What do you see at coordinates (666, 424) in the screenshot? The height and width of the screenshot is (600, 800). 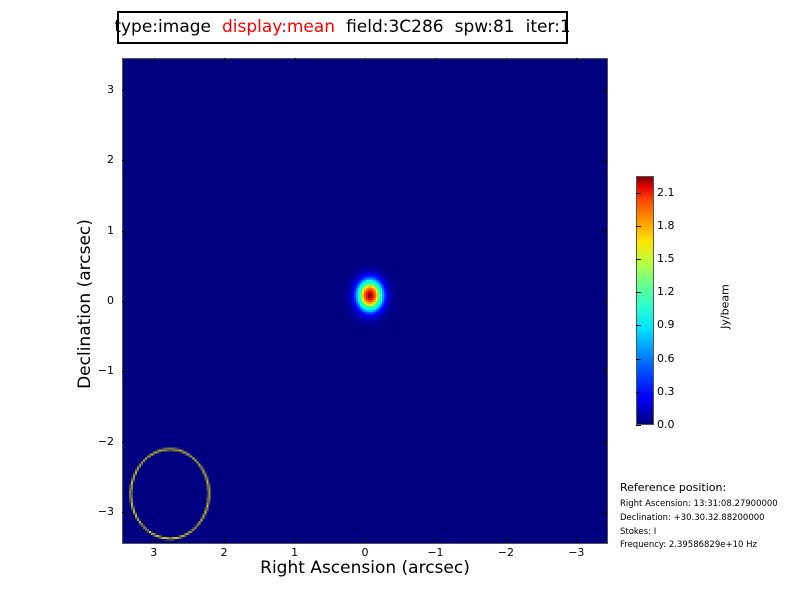 I see `colorbar-tick-label-0: 0.0` at bounding box center [666, 424].